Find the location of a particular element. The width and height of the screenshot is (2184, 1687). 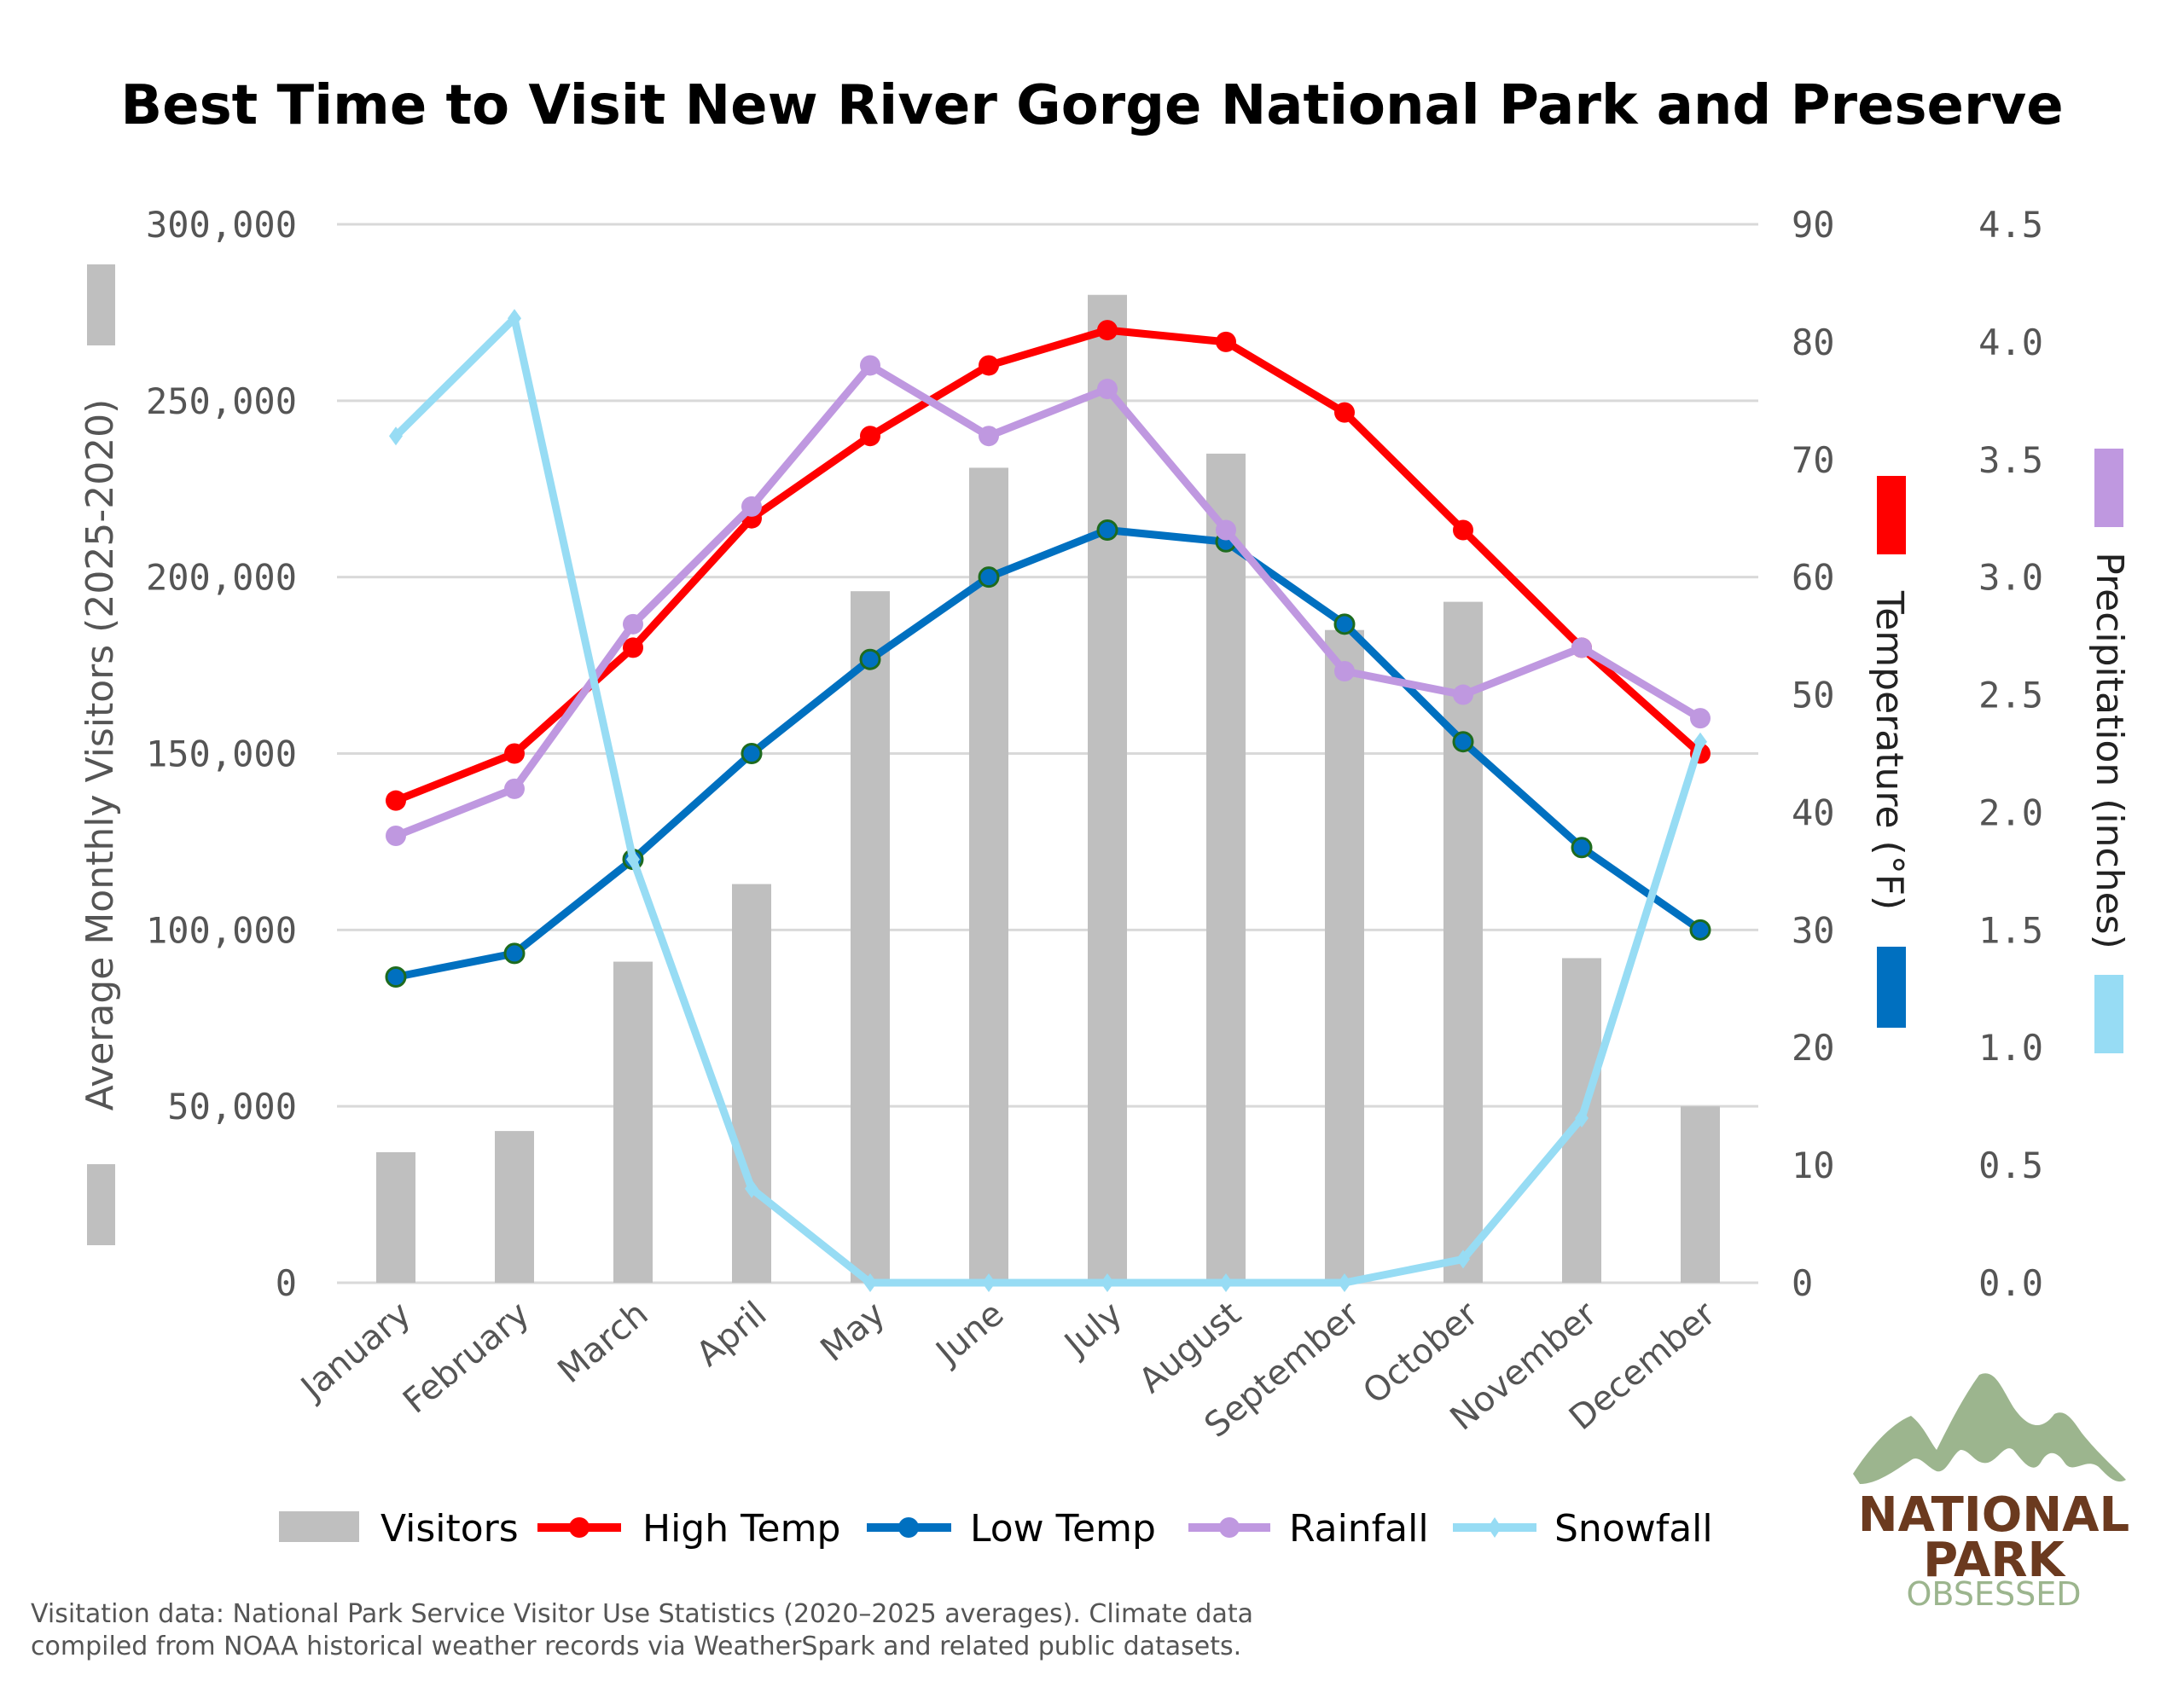

precipitation-tick-label: 3.0 is located at coordinates (2010, 578).